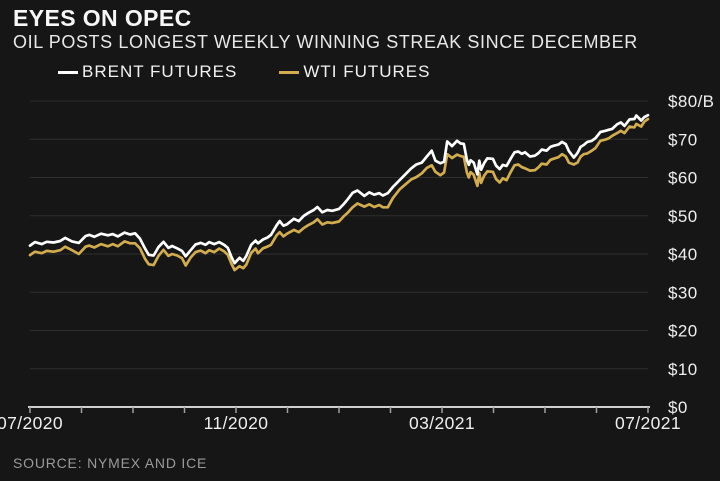 The height and width of the screenshot is (481, 720). What do you see at coordinates (265, 72) in the screenshot?
I see `legend: BRENT FUTURES WTI FUTURES` at bounding box center [265, 72].